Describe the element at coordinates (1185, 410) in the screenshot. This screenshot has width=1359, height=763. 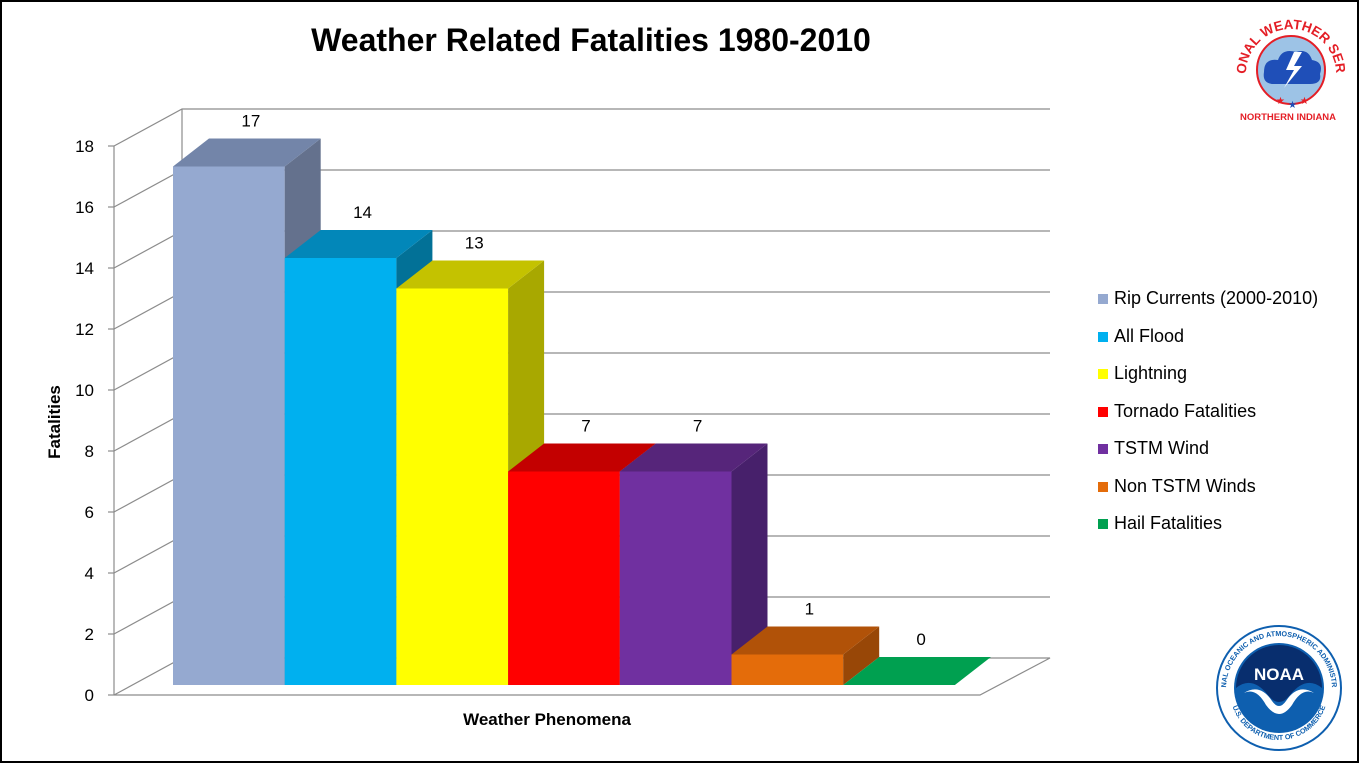
I see `legend-label: Tornado Fatalities` at that location.